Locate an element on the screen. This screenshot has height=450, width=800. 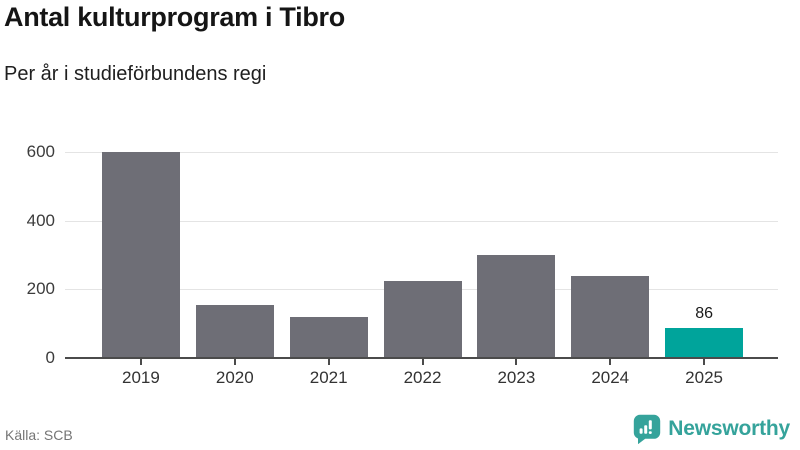
x-axis-labels: 2019 2020 2021 2022 2023 2024 2025 is located at coordinates (422, 378).